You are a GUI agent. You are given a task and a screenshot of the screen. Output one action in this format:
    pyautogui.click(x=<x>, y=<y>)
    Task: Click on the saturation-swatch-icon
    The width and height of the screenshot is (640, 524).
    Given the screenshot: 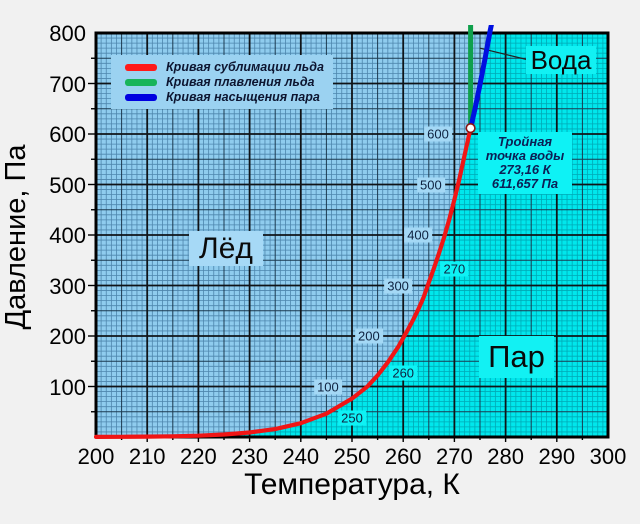 What is the action you would take?
    pyautogui.click(x=141, y=97)
    